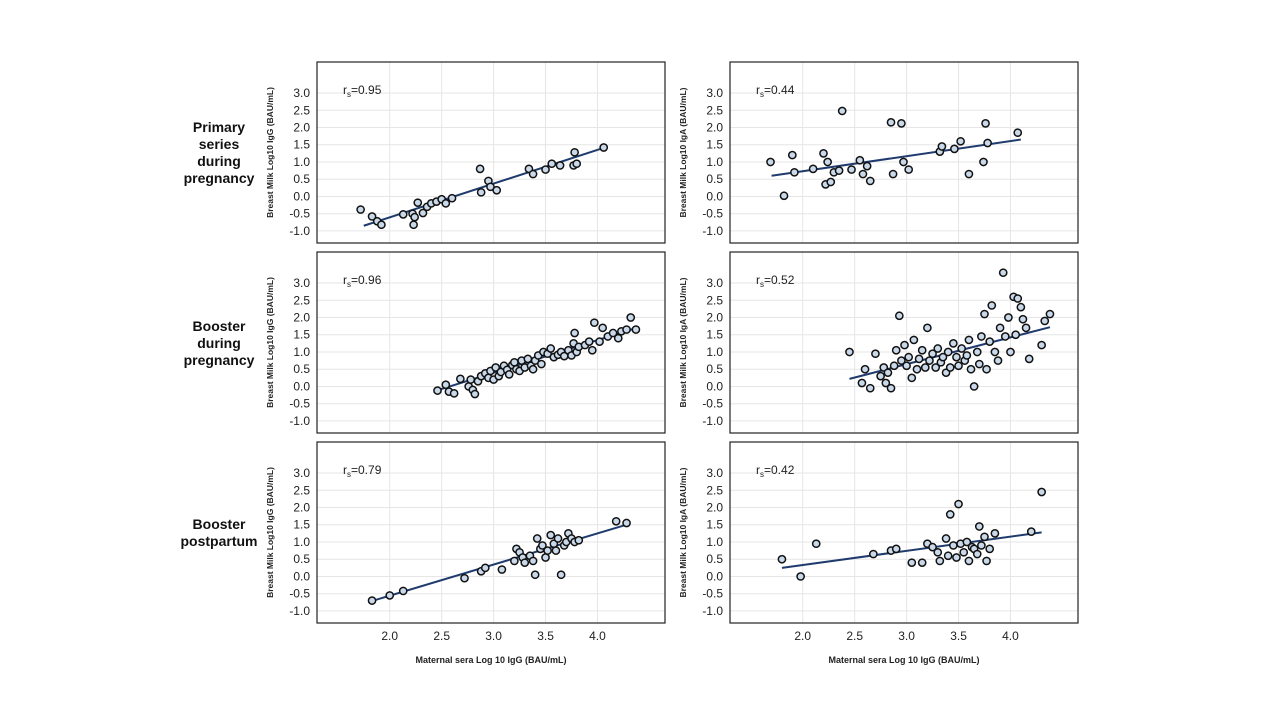 This screenshot has height=720, width=1280. I want to click on x-tick-label: 4.0, so click(1010, 636).